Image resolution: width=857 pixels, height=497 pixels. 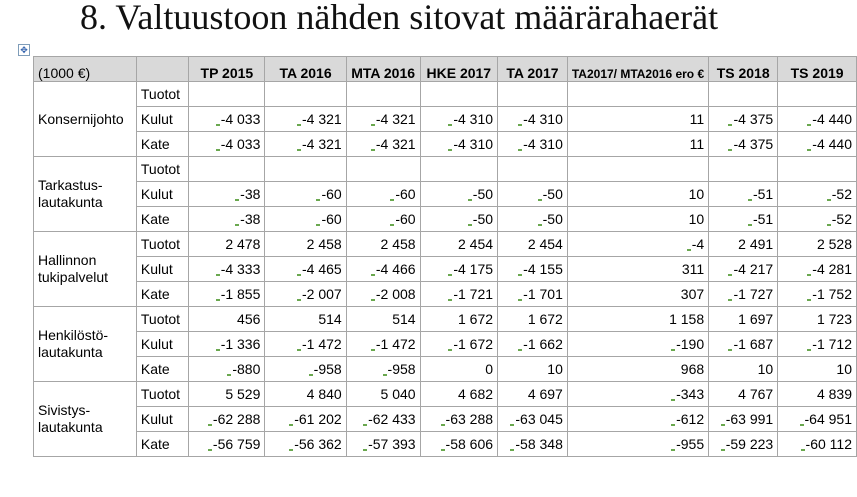 I want to click on value-cell: -58 348, so click(x=532, y=444).